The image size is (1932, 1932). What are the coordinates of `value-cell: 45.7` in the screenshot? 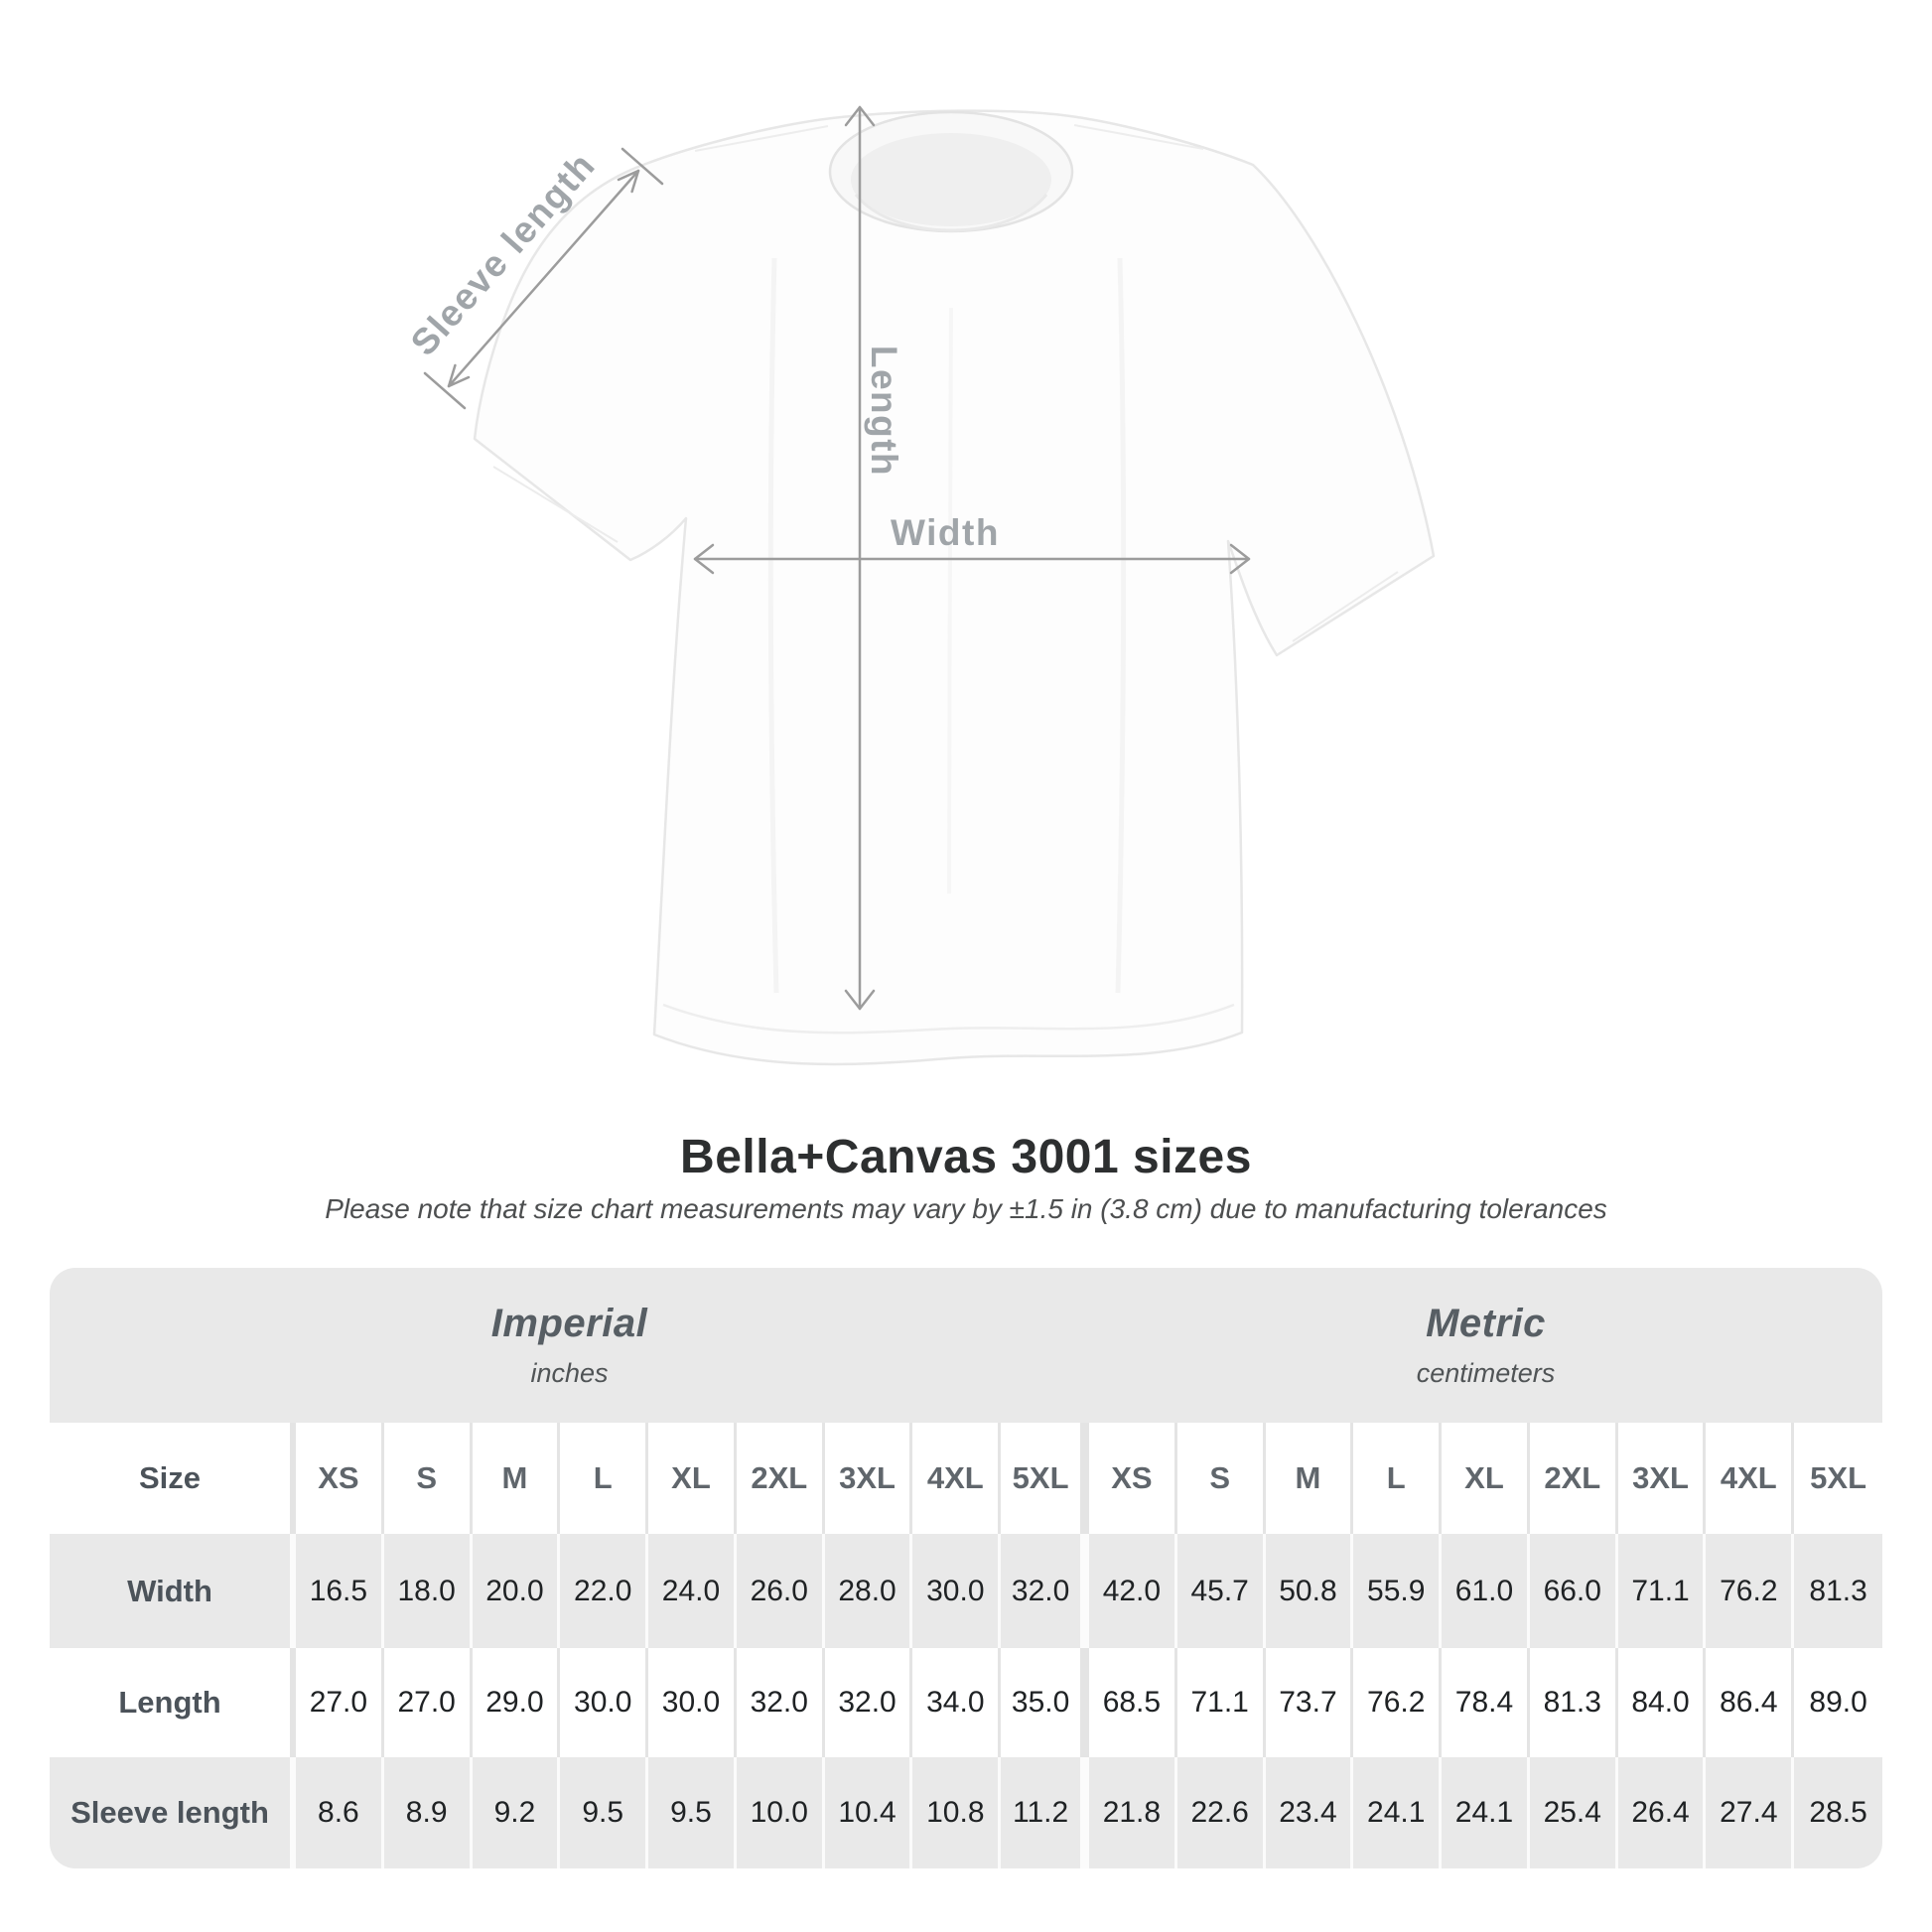 It's located at (1221, 1591).